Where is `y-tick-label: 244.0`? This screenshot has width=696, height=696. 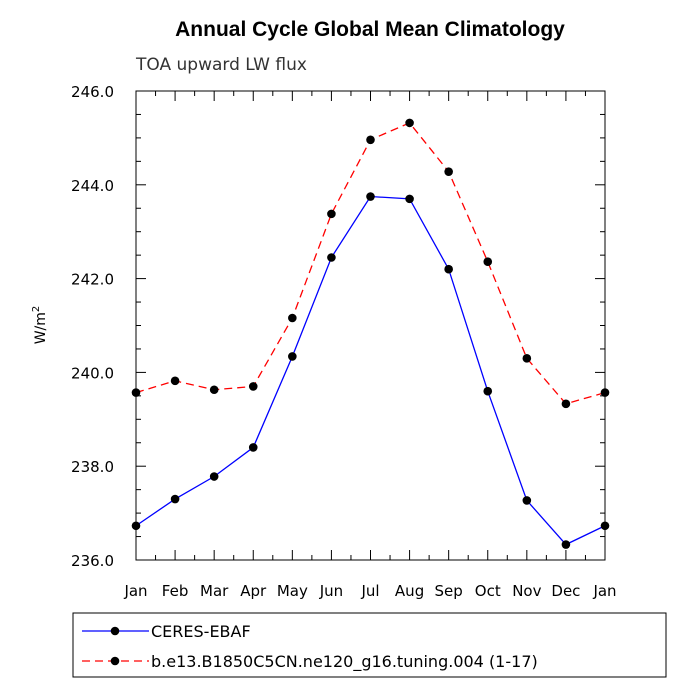
y-tick-label: 244.0 is located at coordinates (92, 186).